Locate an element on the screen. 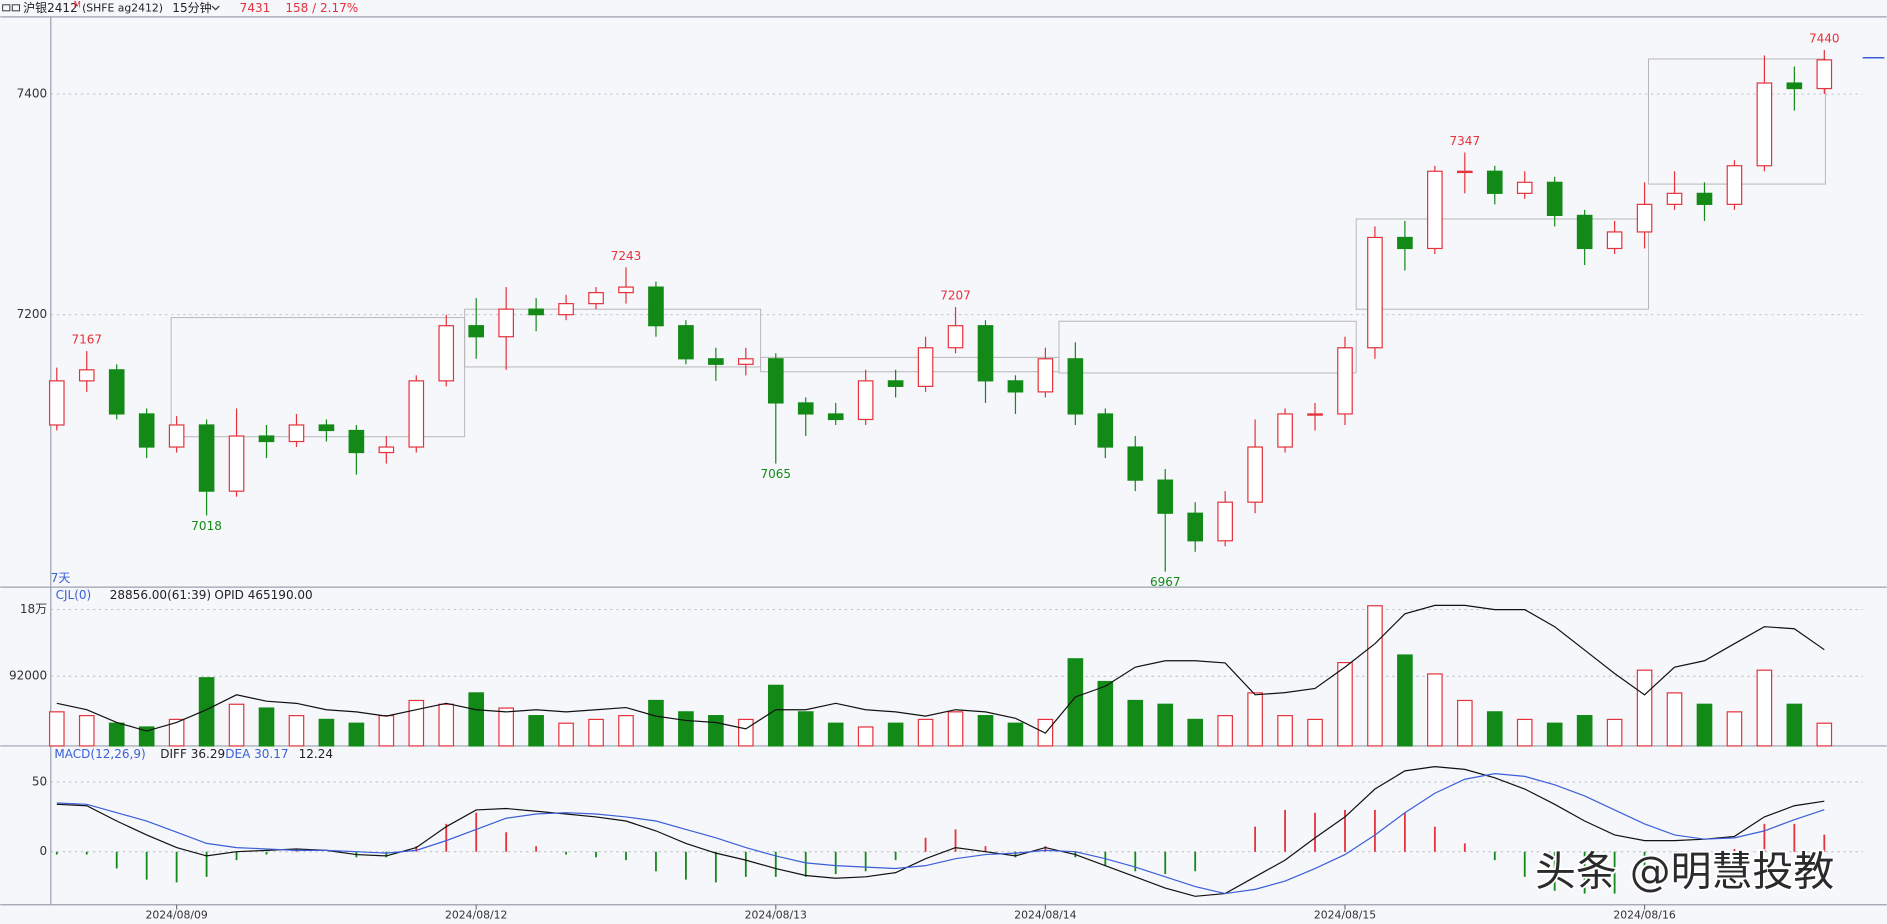 This screenshot has height=924, width=1887. symbol-code: (SHFE ag2412) is located at coordinates (122, 7).